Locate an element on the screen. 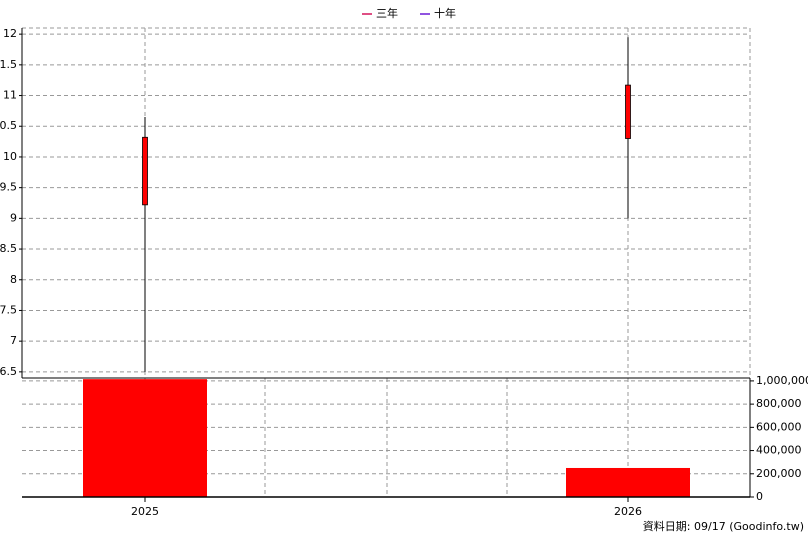  y-tick-label: 10 is located at coordinates (10, 156).